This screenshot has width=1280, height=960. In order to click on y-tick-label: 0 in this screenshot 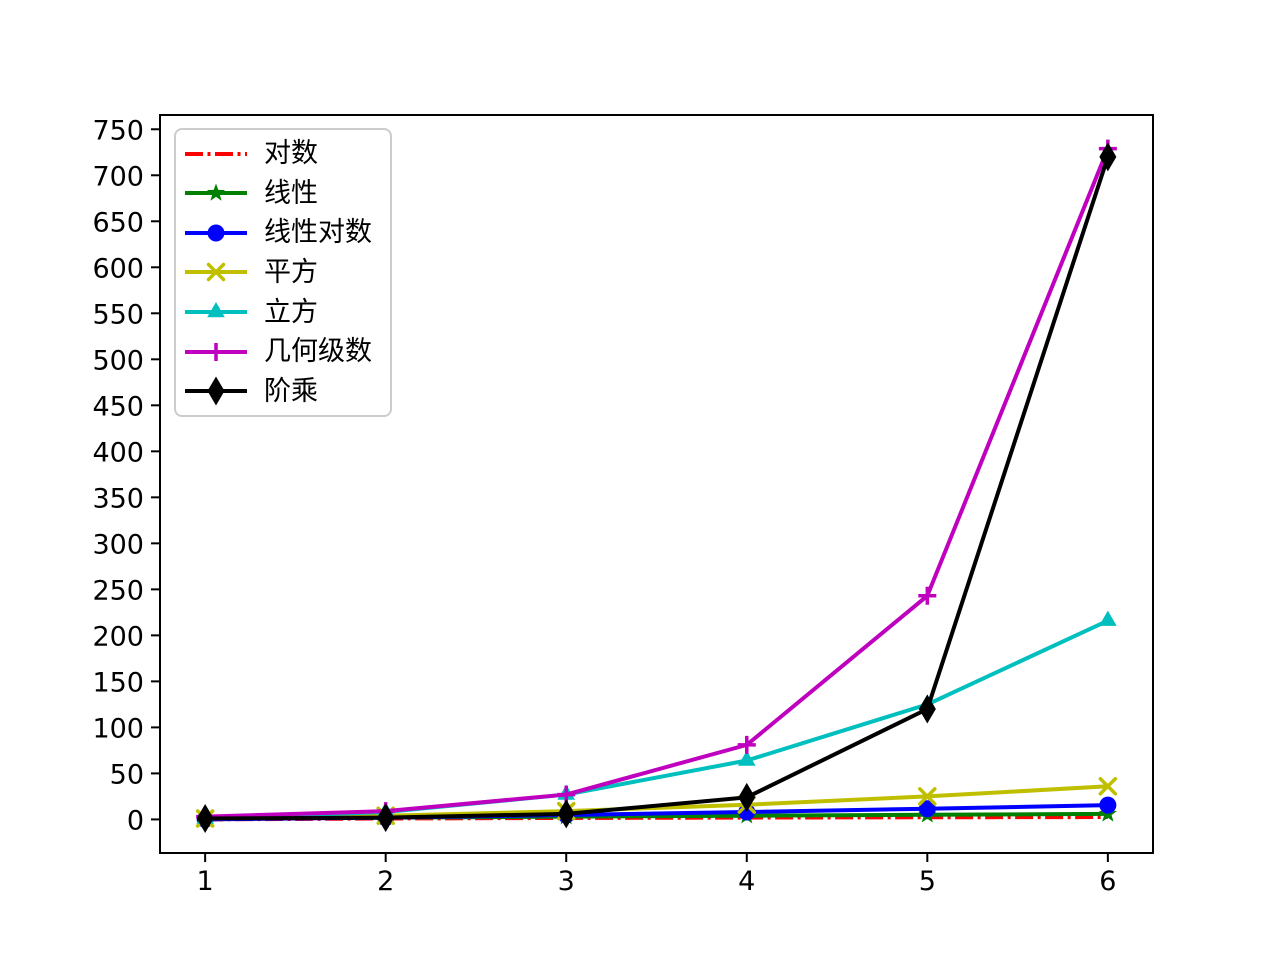, I will do `click(135, 820)`.